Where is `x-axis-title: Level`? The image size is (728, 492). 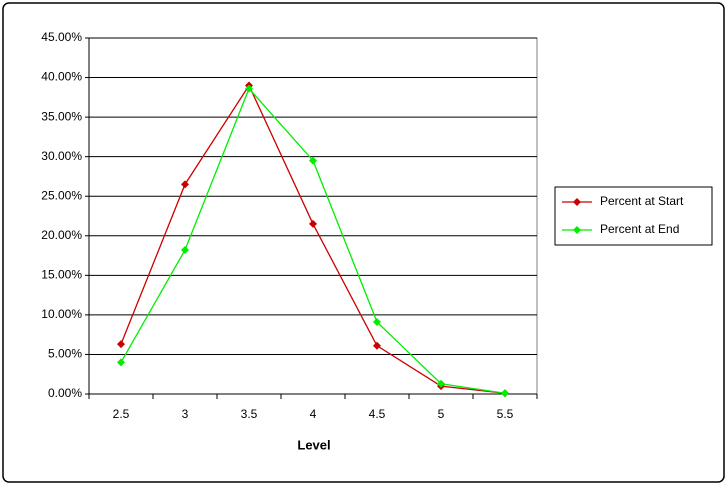
x-axis-title: Level is located at coordinates (313, 444).